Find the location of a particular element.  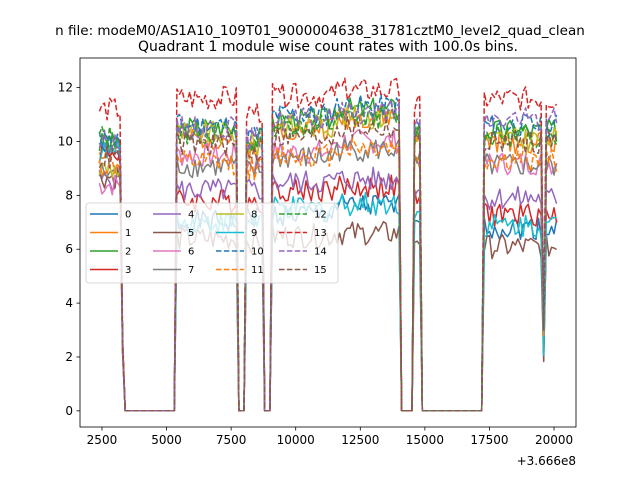

legend-label-14: 14 is located at coordinates (320, 252).